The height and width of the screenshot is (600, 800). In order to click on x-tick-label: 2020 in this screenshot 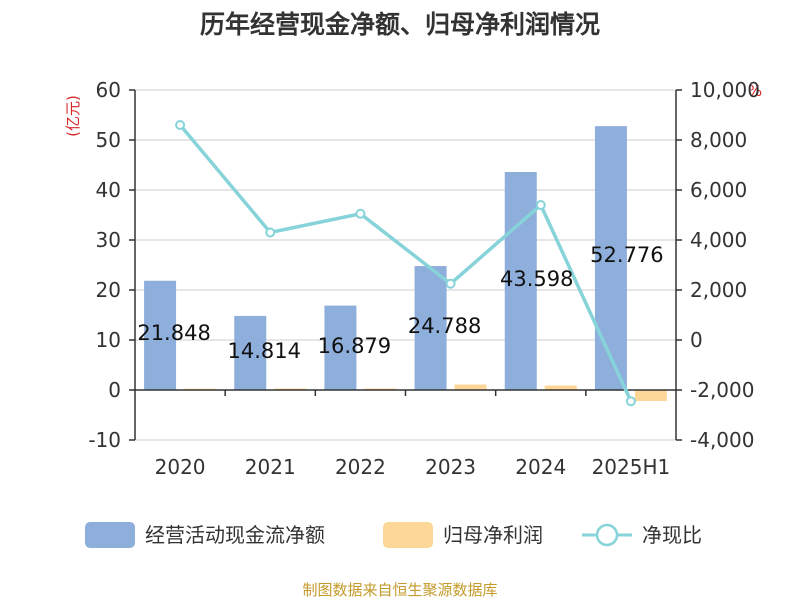, I will do `click(180, 467)`.